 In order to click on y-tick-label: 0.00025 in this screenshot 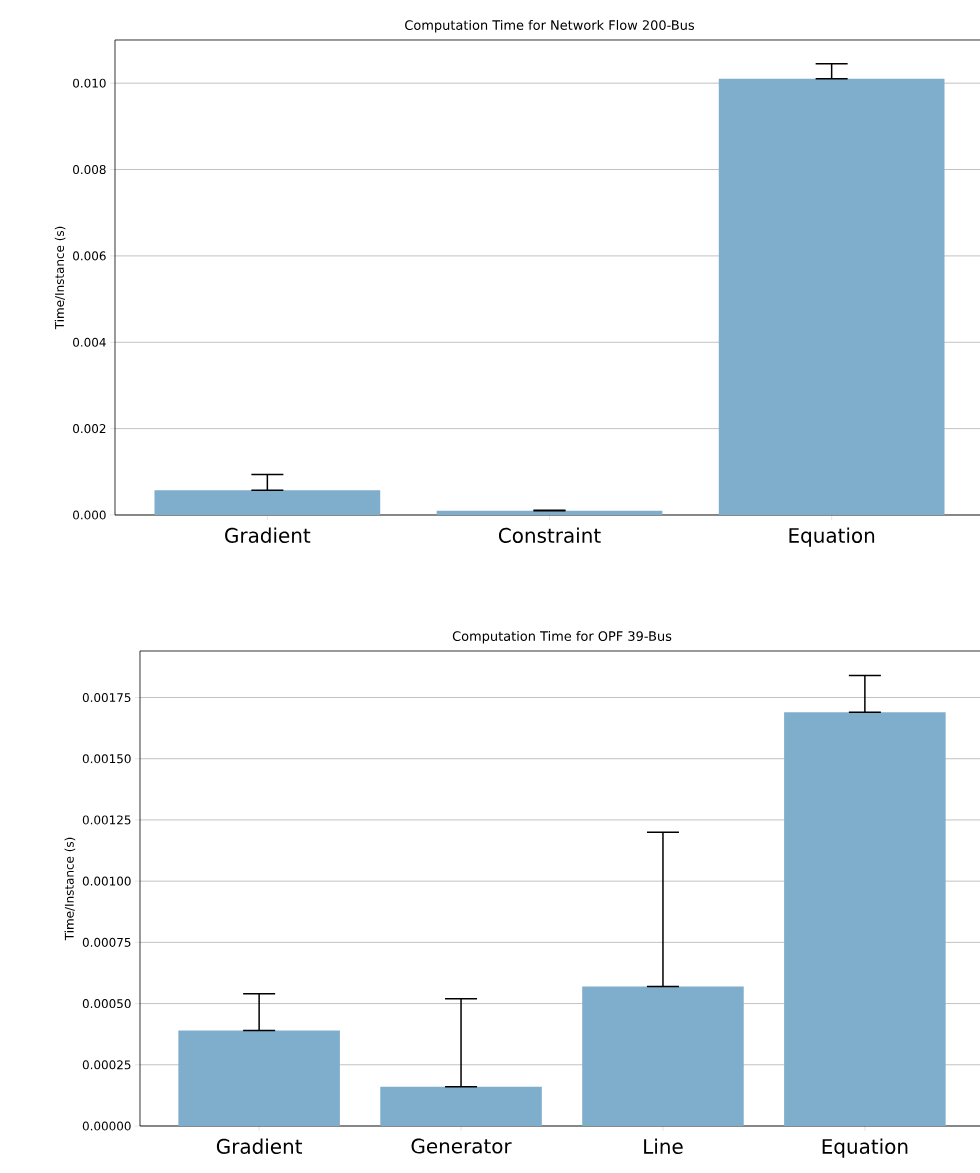, I will do `click(106, 1065)`.